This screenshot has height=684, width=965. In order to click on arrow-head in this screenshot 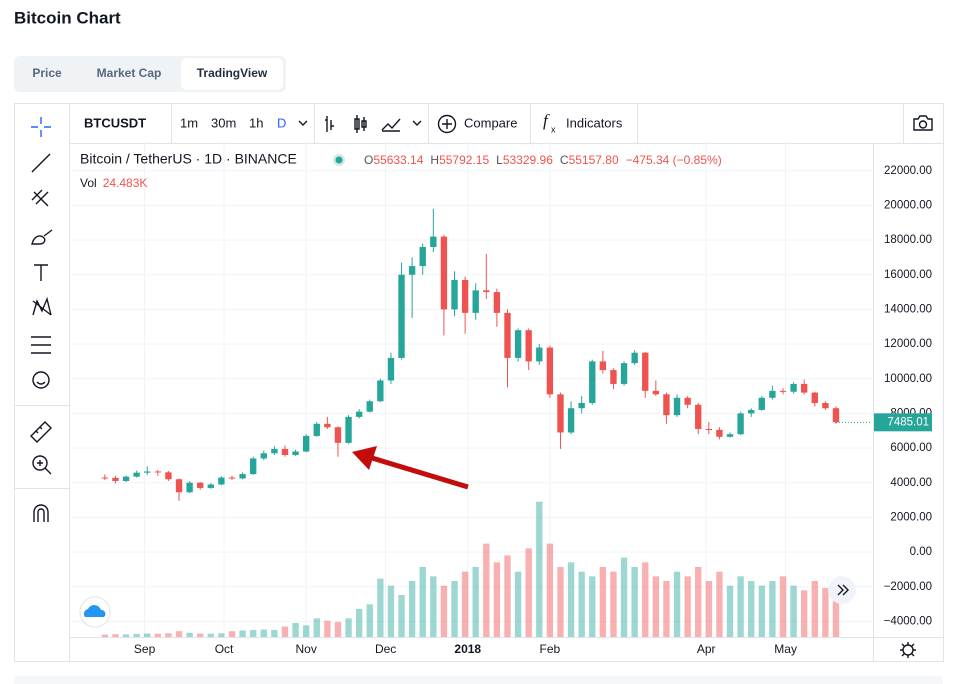, I will do `click(364, 458)`.